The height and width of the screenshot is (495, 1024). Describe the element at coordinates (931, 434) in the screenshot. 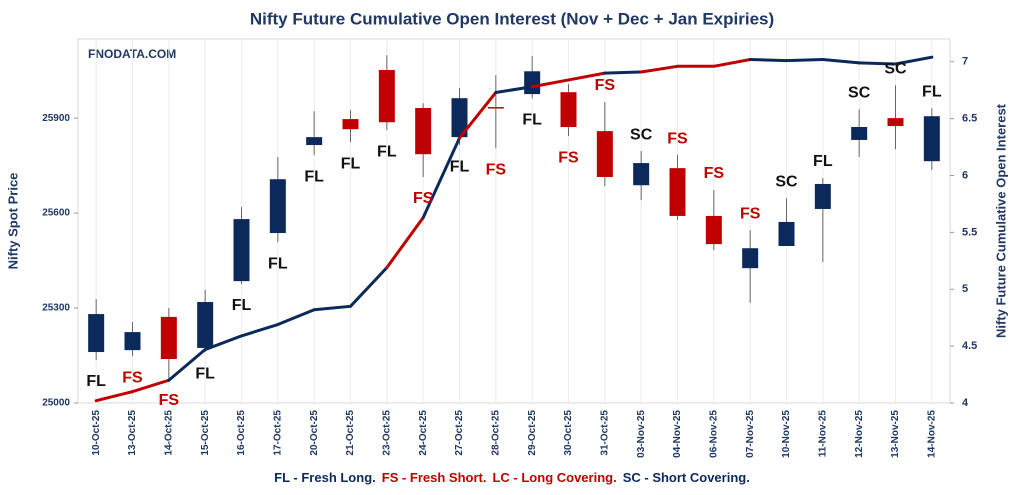

I see `x-tick-label: 14-Nov-25` at that location.